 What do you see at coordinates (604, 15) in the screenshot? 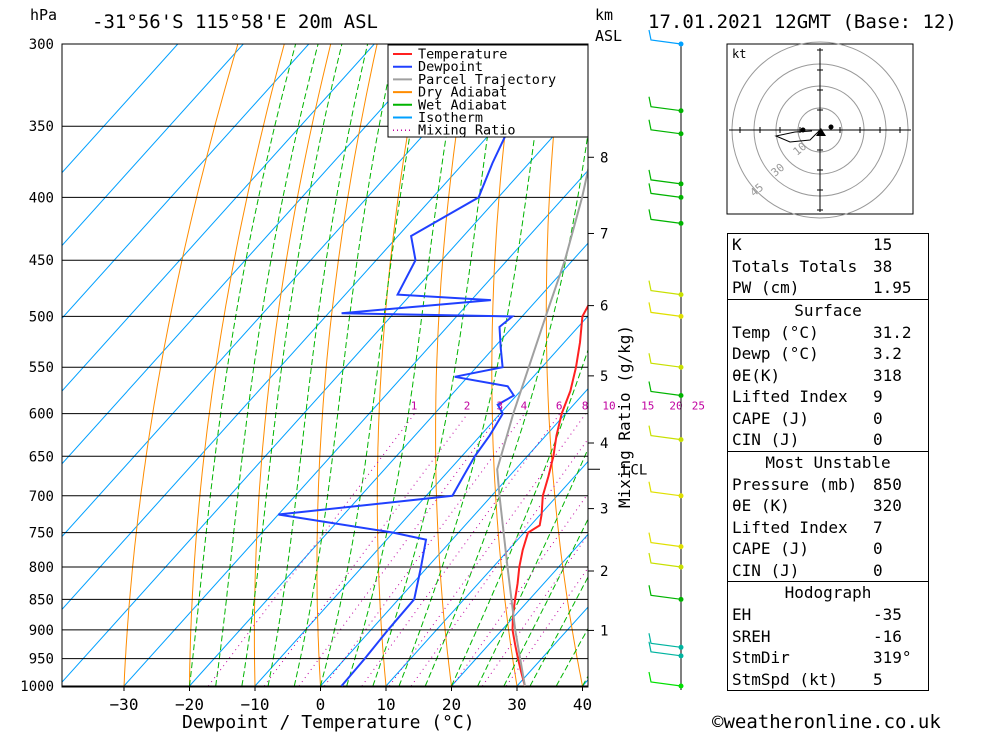
I see `km-label: km` at bounding box center [604, 15].